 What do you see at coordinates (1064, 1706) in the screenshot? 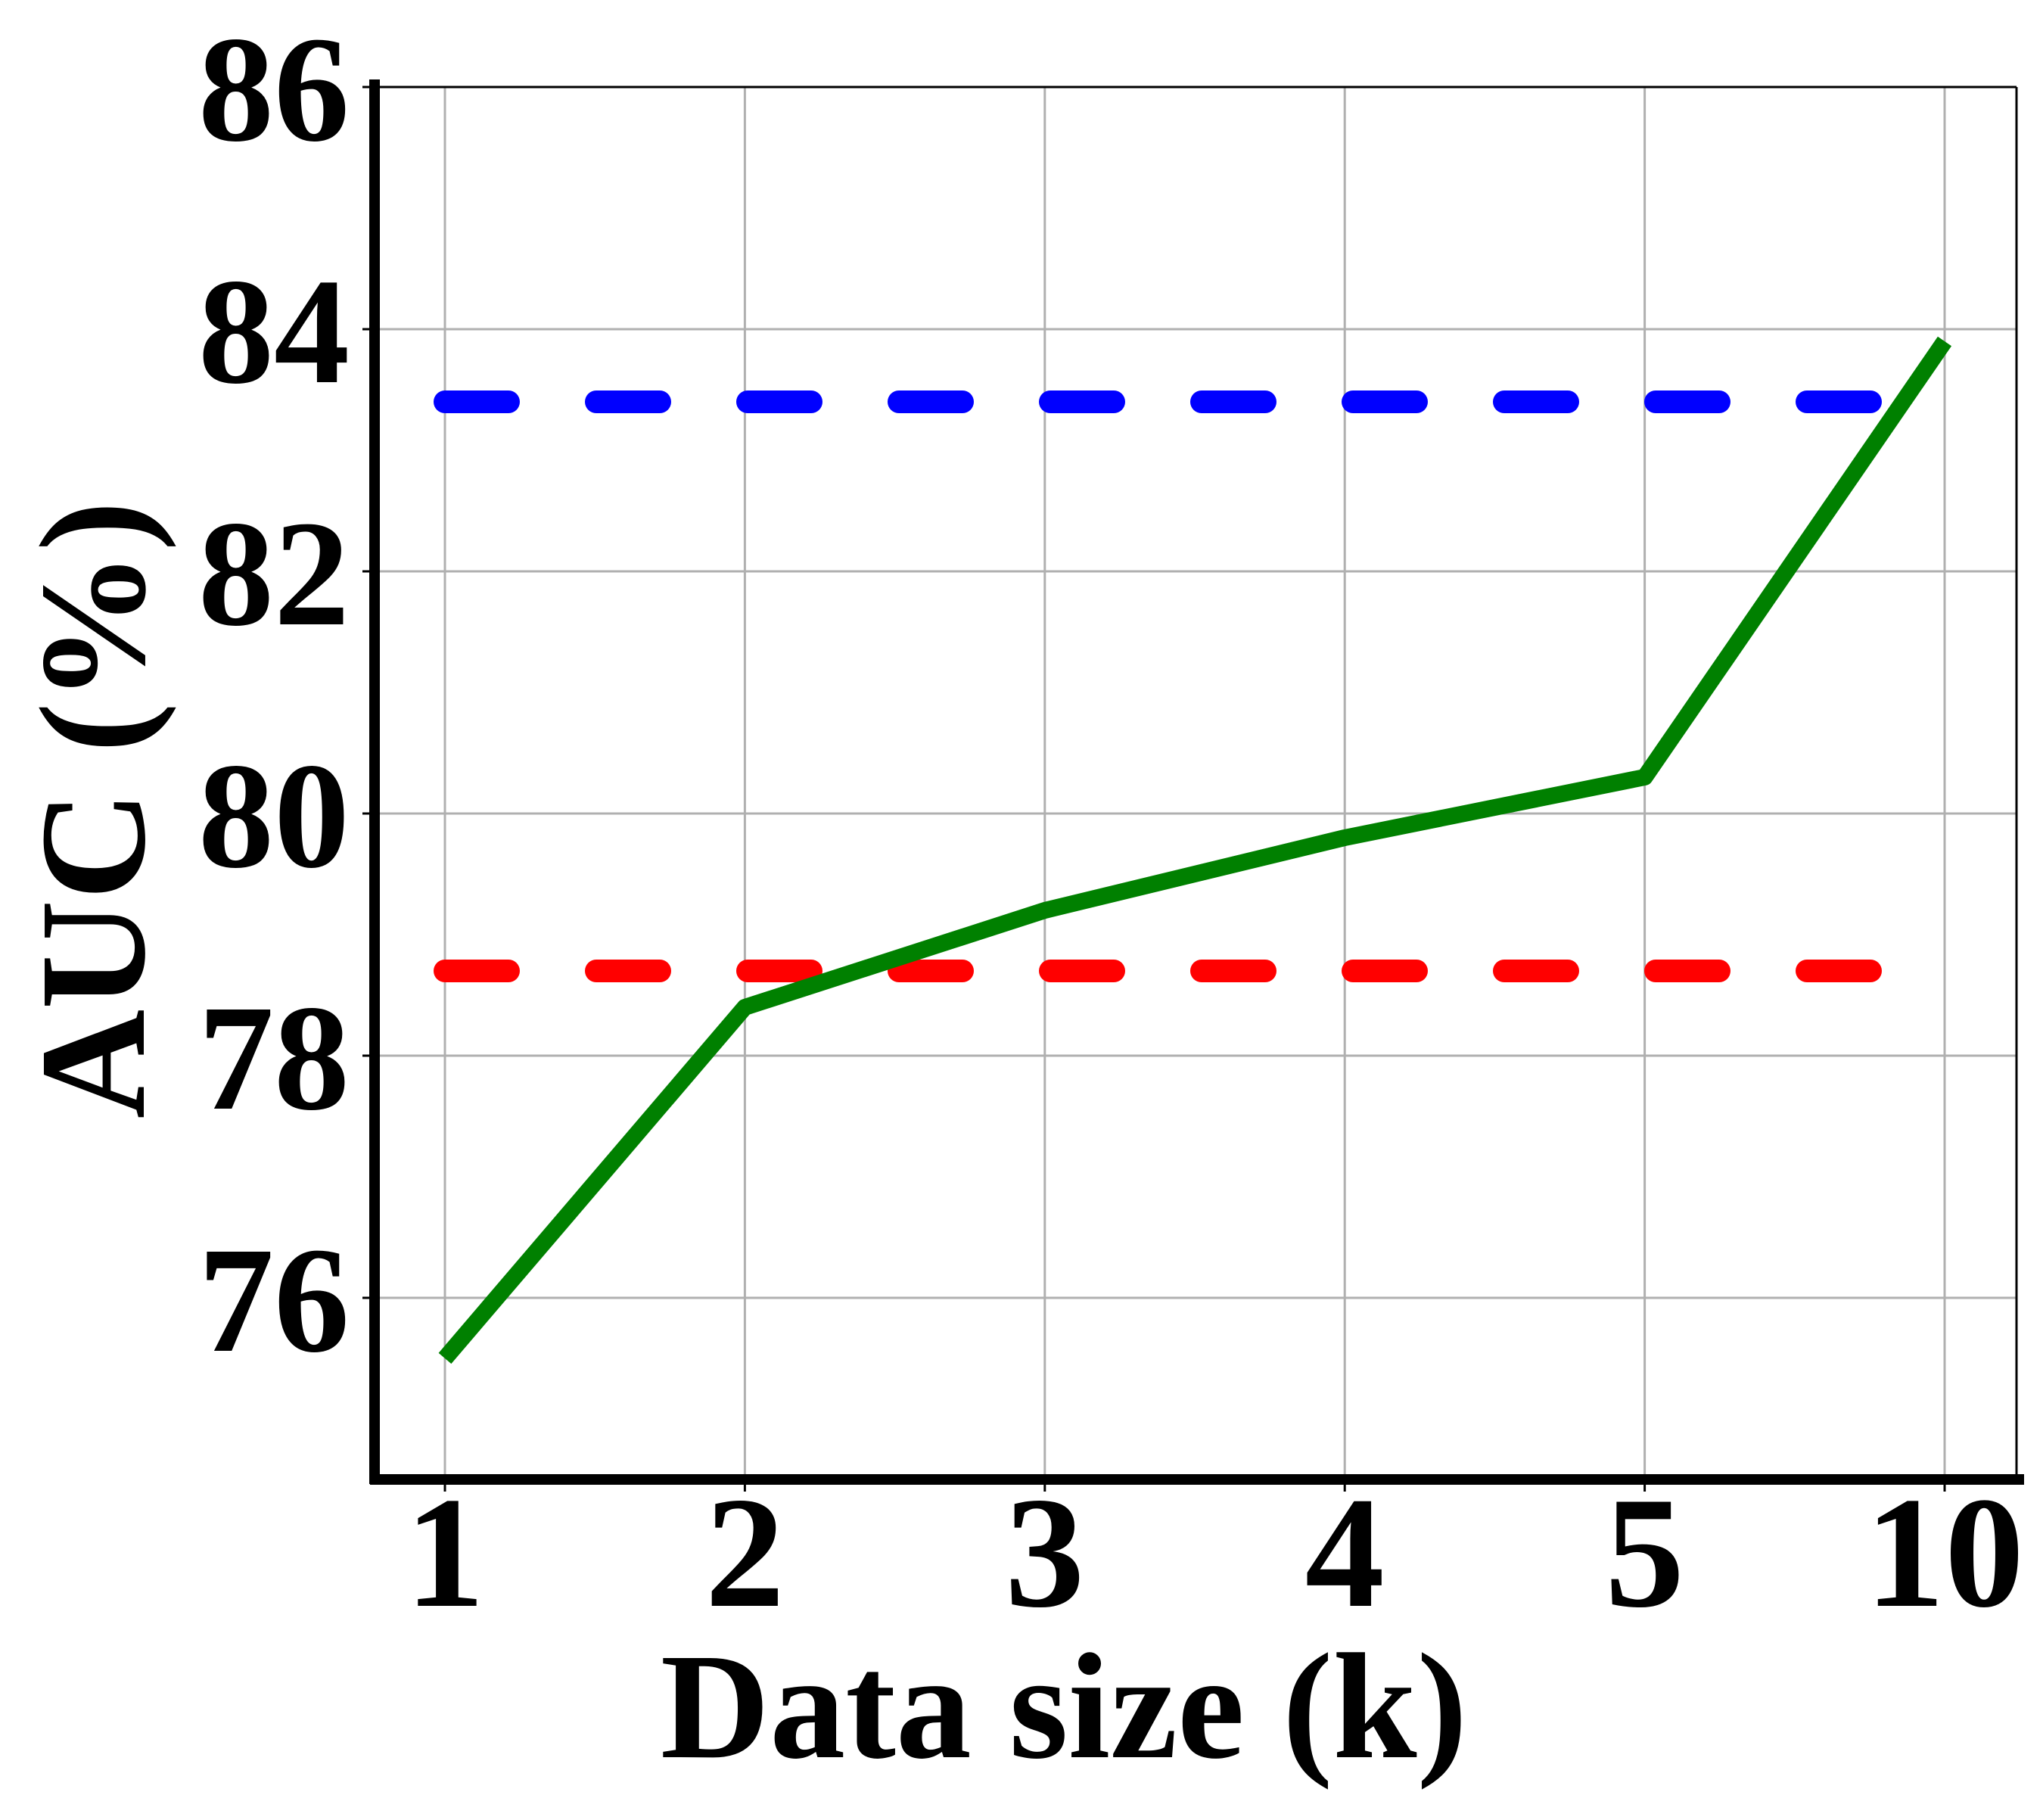
I see `x-axis-label: Data size (k)` at bounding box center [1064, 1706].